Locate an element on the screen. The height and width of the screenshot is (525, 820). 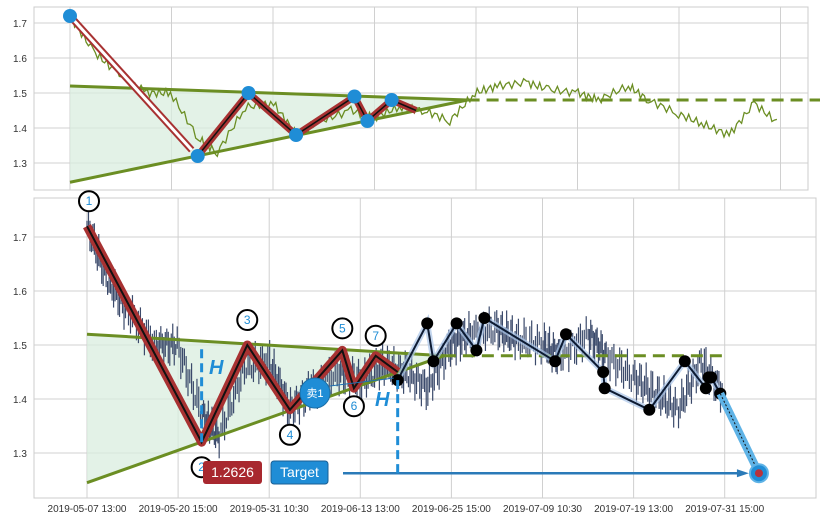
x-tick-label: 2019-06-13 13:00 is located at coordinates (360, 509).